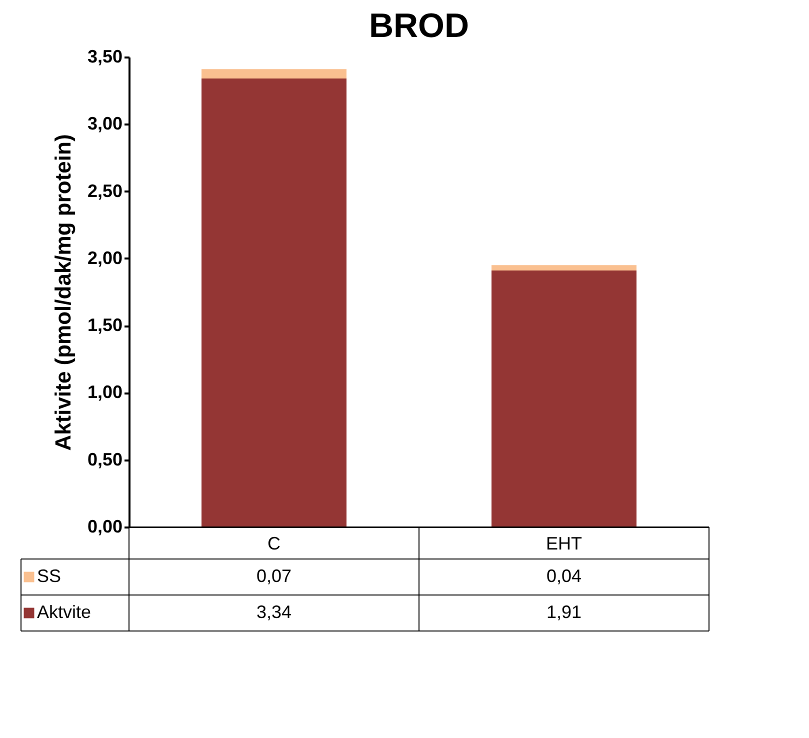 This screenshot has width=809, height=738. Describe the element at coordinates (104, 325) in the screenshot. I see `y-tick-label: 1,50` at that location.